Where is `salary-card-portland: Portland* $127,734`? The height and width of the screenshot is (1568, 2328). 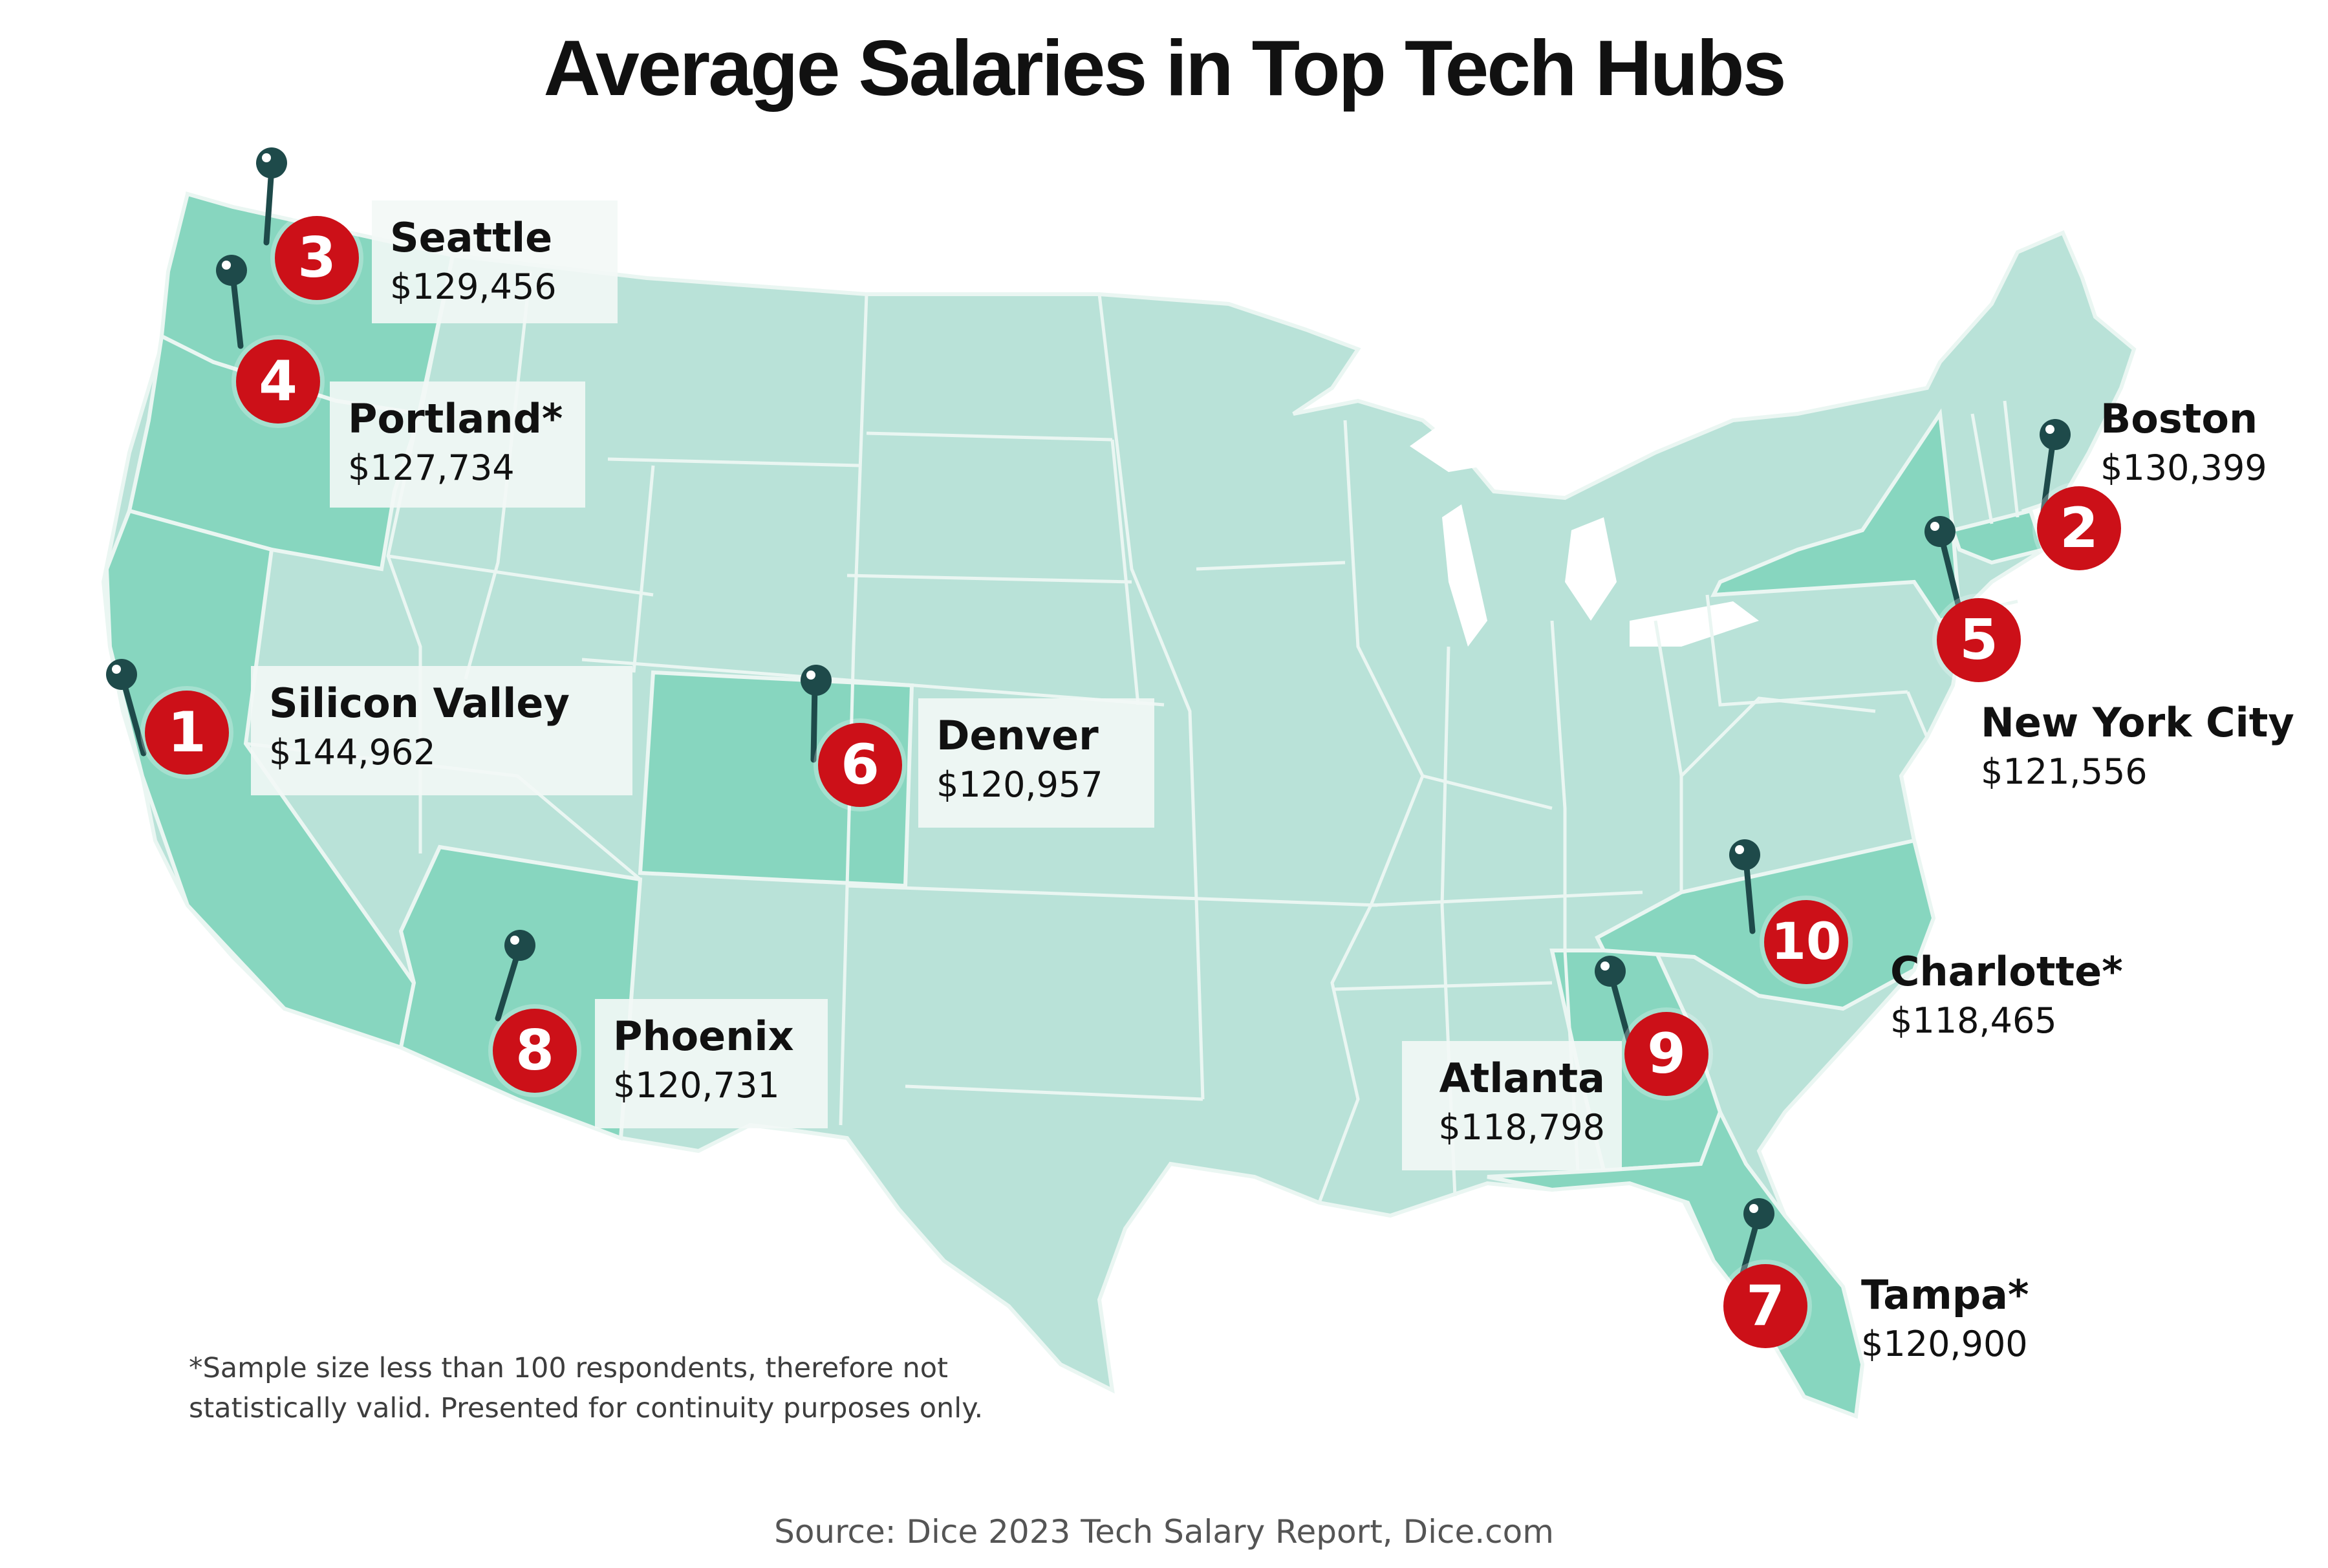
salary-card-portland: Portland* $127,734 is located at coordinates (457, 444).